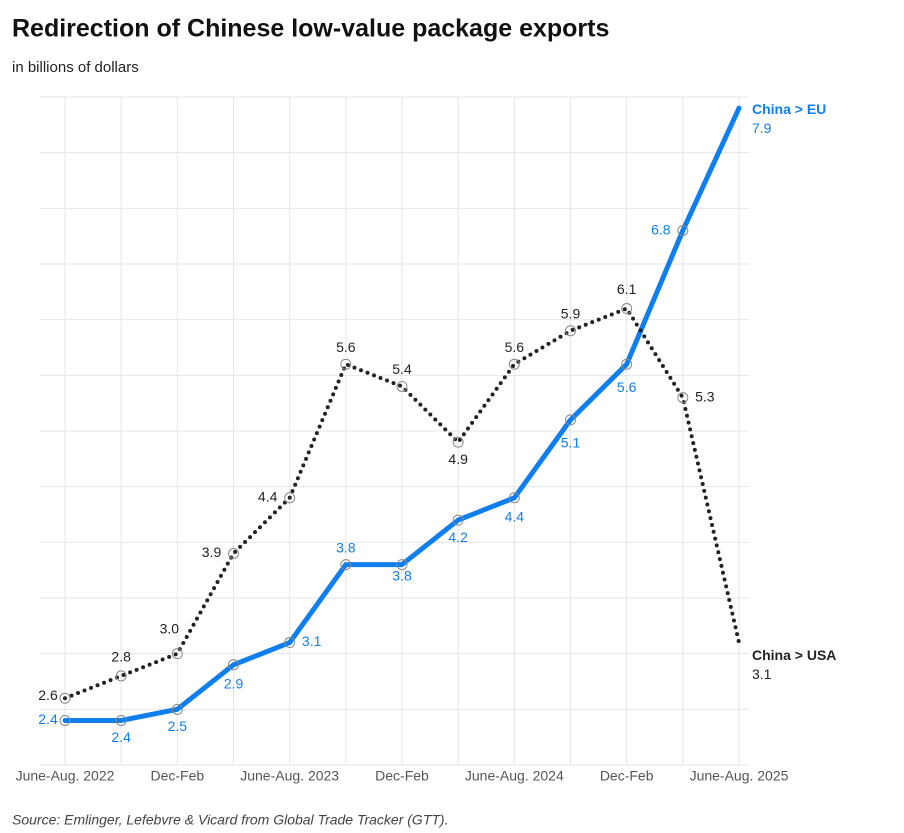 Image resolution: width=904 pixels, height=833 pixels. Describe the element at coordinates (627, 289) in the screenshot. I see `data-label: 6.1` at that location.